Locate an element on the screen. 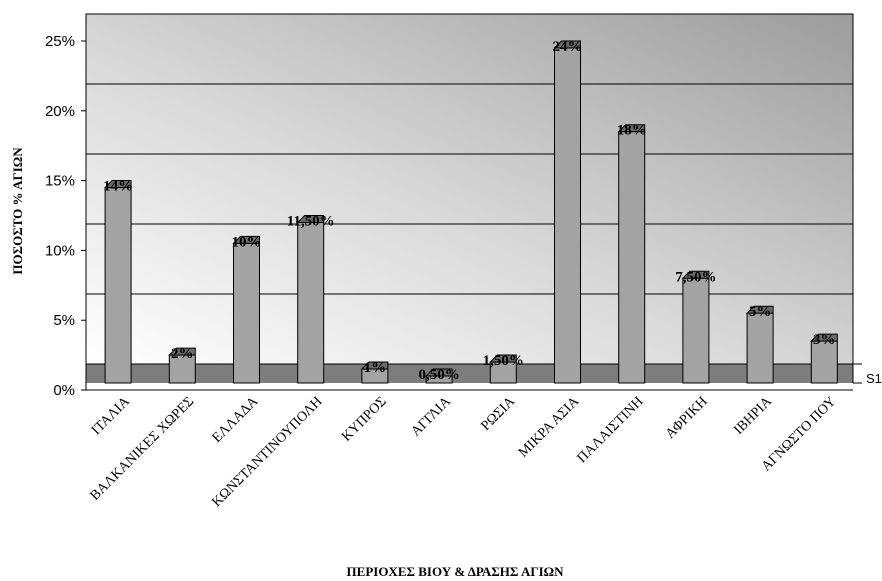  category-label: ΑΦΡΙΚΗ is located at coordinates (687, 418).